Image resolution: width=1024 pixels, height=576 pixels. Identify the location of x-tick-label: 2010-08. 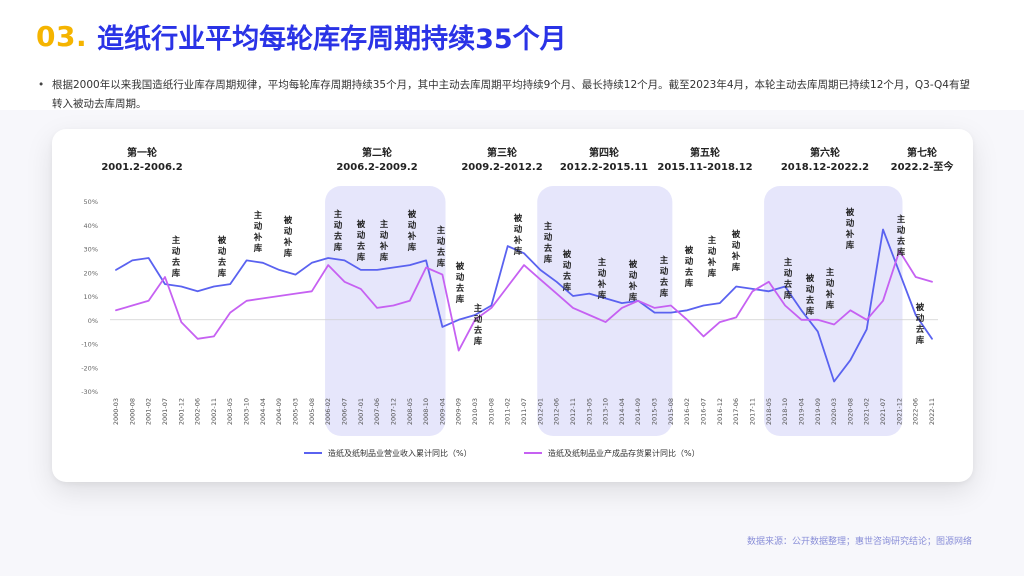
(491, 411).